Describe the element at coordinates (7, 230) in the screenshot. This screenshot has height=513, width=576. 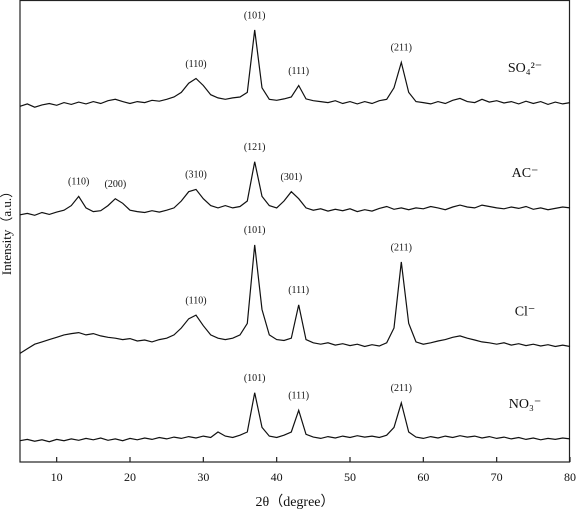
I see `y-axis-label: Intensity（a.u.）` at that location.